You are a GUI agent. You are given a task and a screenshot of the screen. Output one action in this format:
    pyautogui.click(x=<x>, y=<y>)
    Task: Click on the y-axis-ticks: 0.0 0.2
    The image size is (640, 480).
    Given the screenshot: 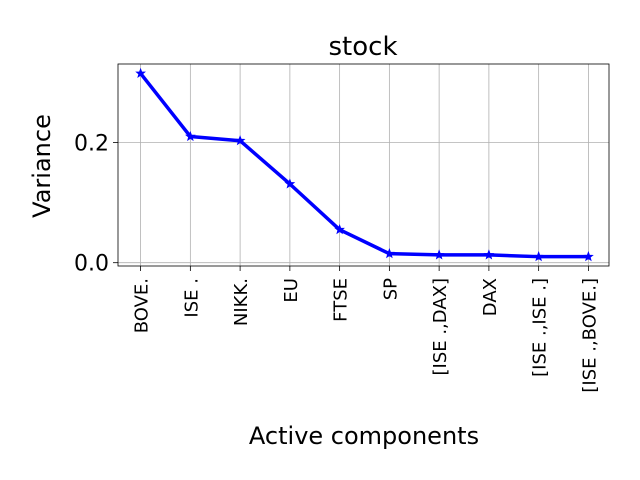 What is the action you would take?
    pyautogui.click(x=96, y=204)
    